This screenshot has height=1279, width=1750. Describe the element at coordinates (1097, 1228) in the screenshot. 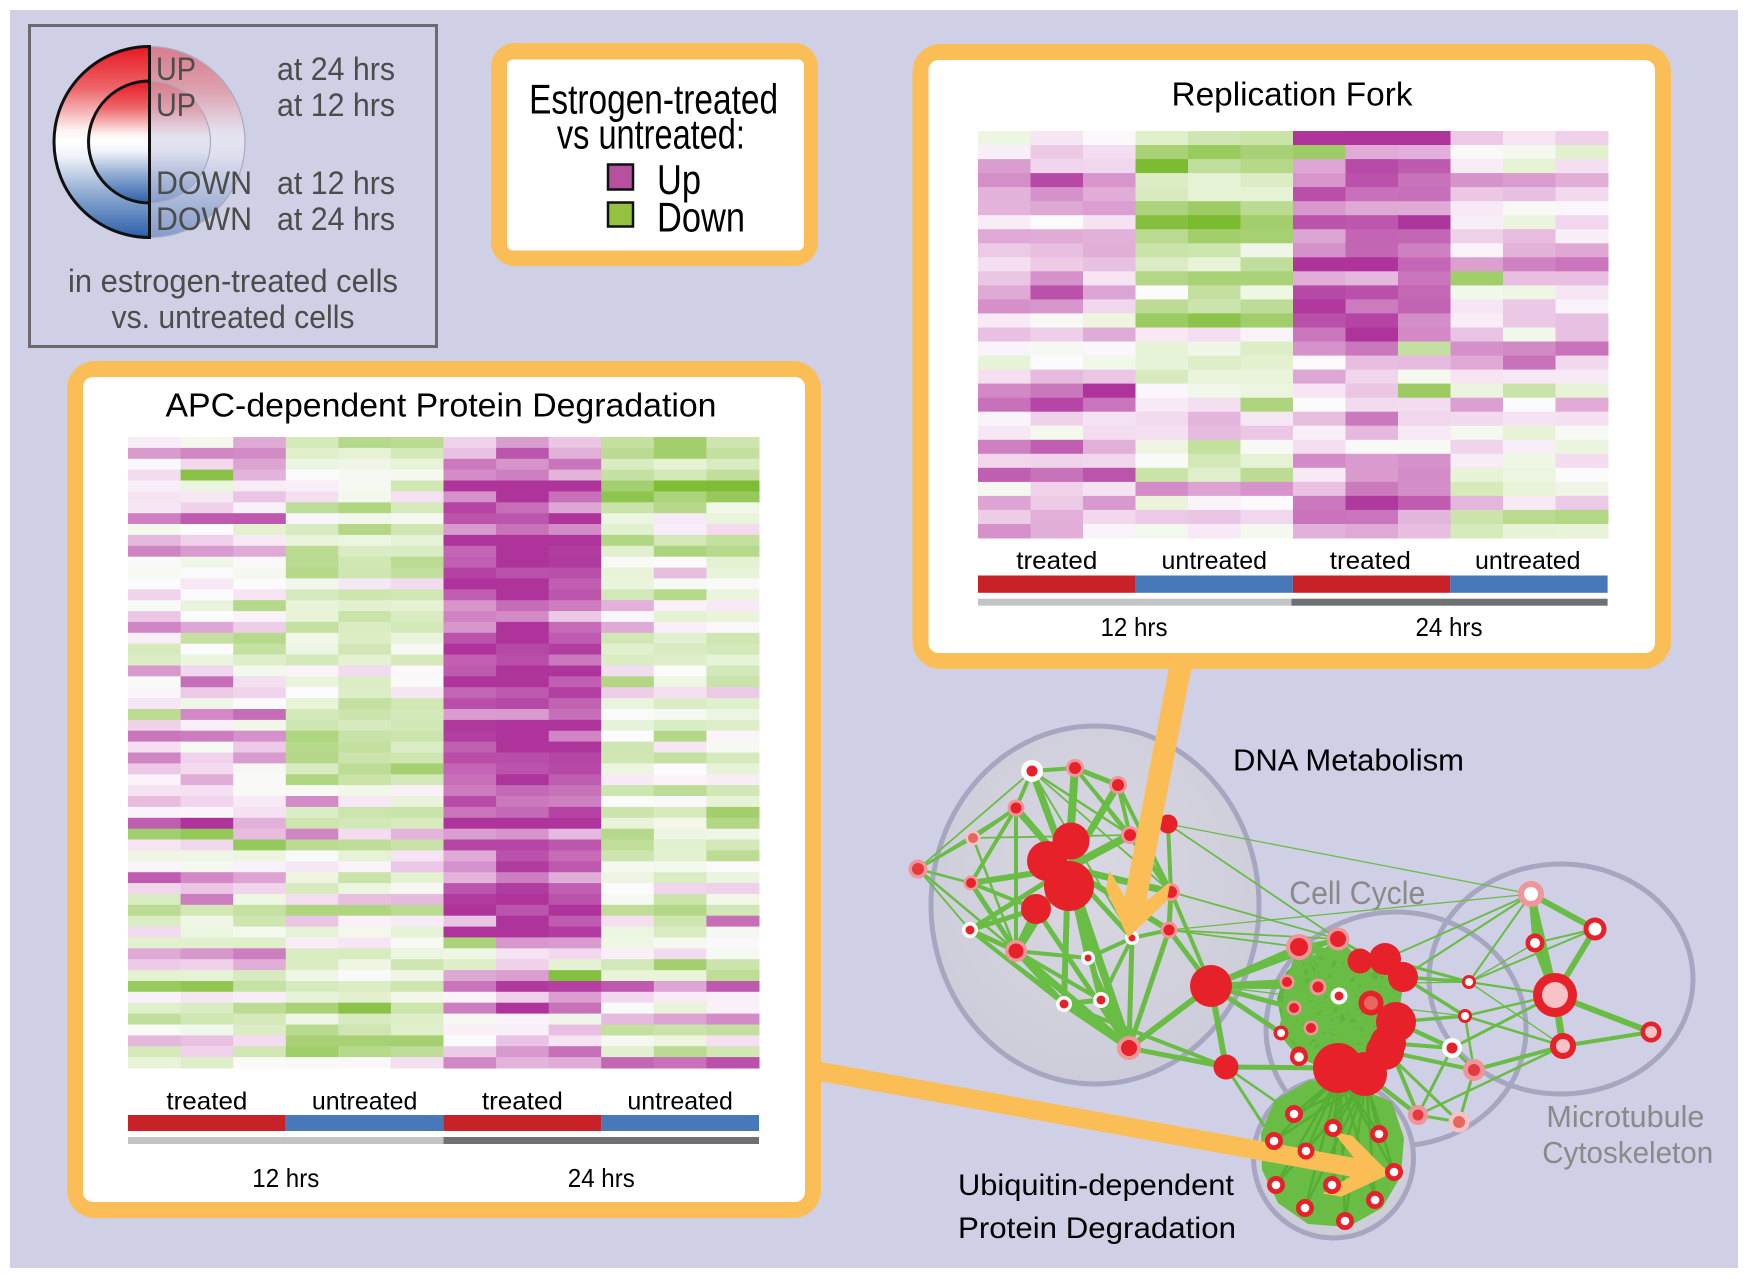

I see `svg-text: Protein Degradation` at that location.